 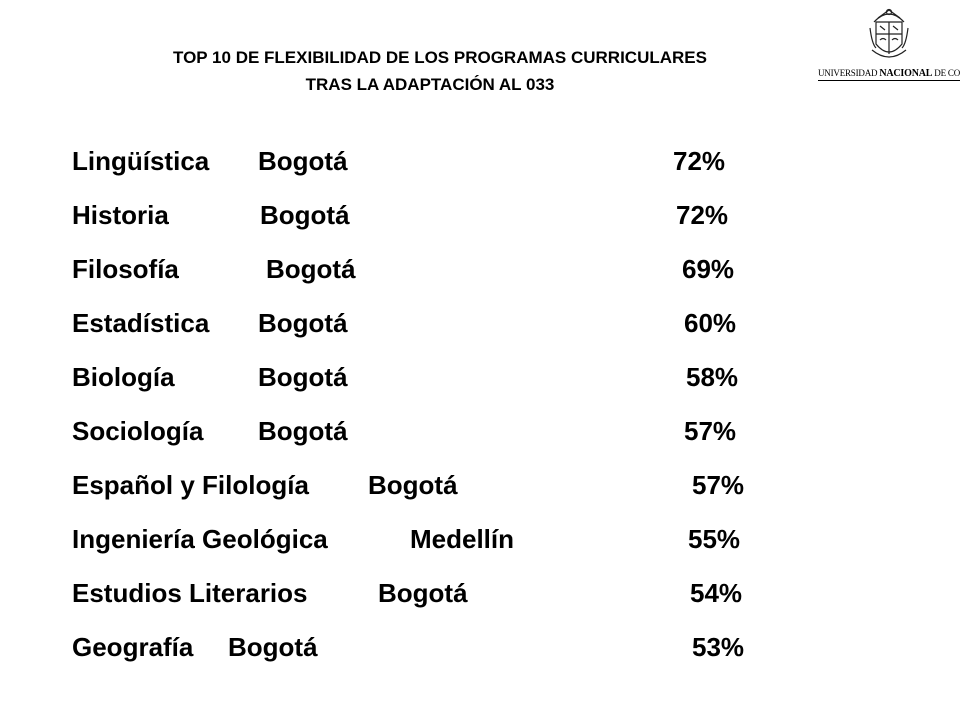 I want to click on program-name: Español y Filología, so click(x=190, y=485).